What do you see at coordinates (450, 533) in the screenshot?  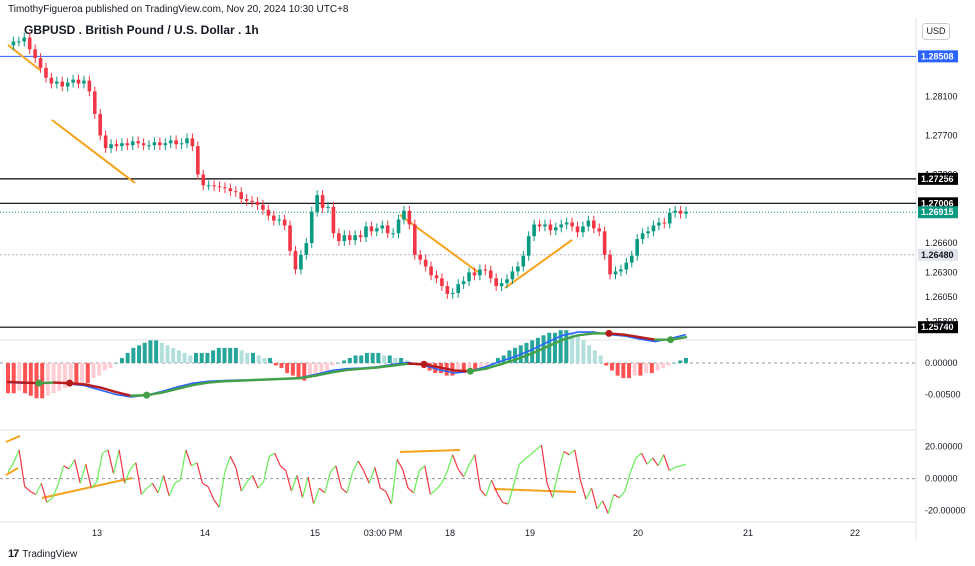 I see `time-tick-label: 18` at bounding box center [450, 533].